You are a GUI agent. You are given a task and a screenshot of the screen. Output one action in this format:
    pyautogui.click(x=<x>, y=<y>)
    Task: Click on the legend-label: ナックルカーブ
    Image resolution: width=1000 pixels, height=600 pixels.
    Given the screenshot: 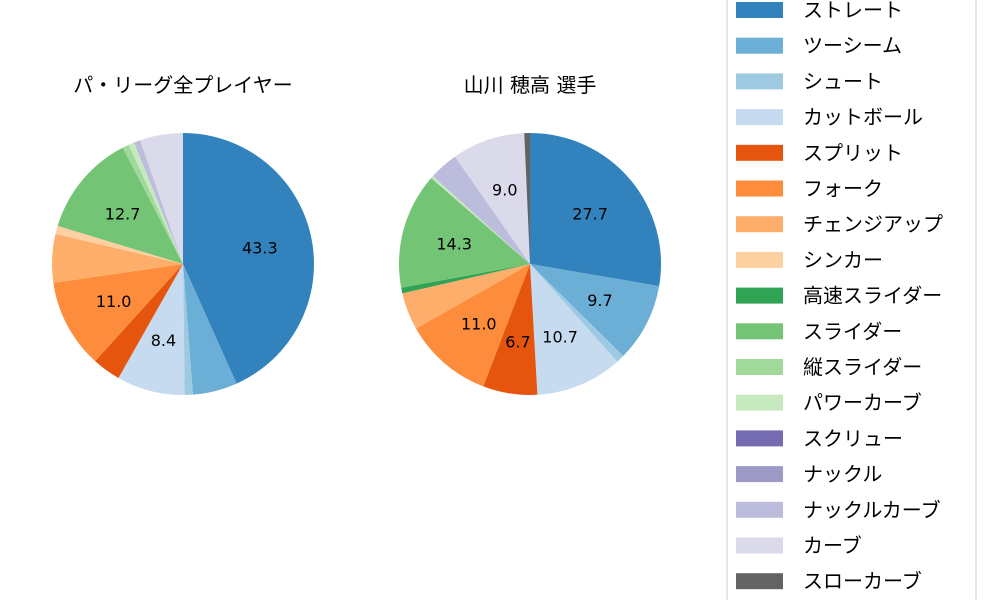 What is the action you would take?
    pyautogui.click(x=872, y=510)
    